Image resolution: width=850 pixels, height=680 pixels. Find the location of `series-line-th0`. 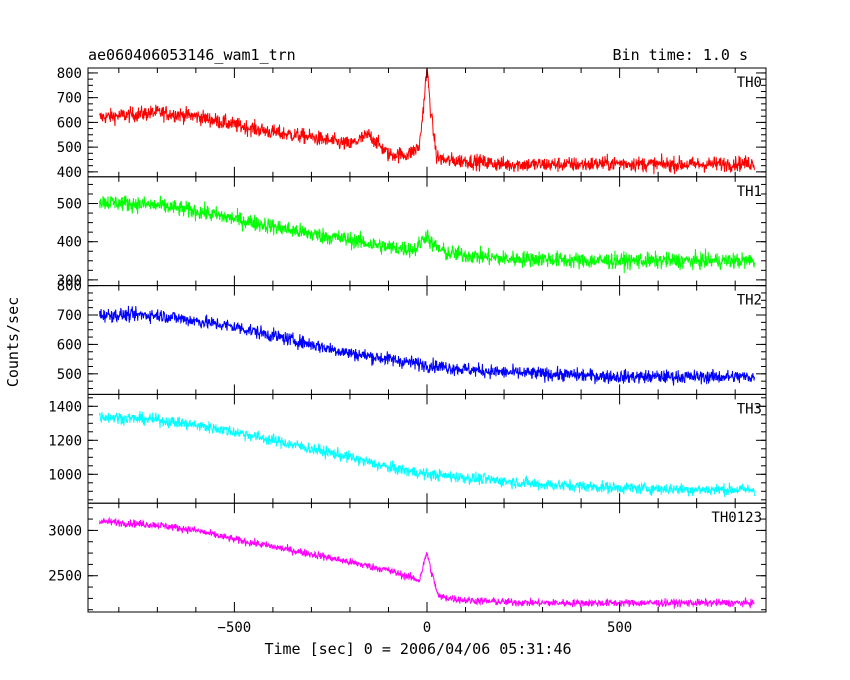

series-line-th0 is located at coordinates (427, 121).